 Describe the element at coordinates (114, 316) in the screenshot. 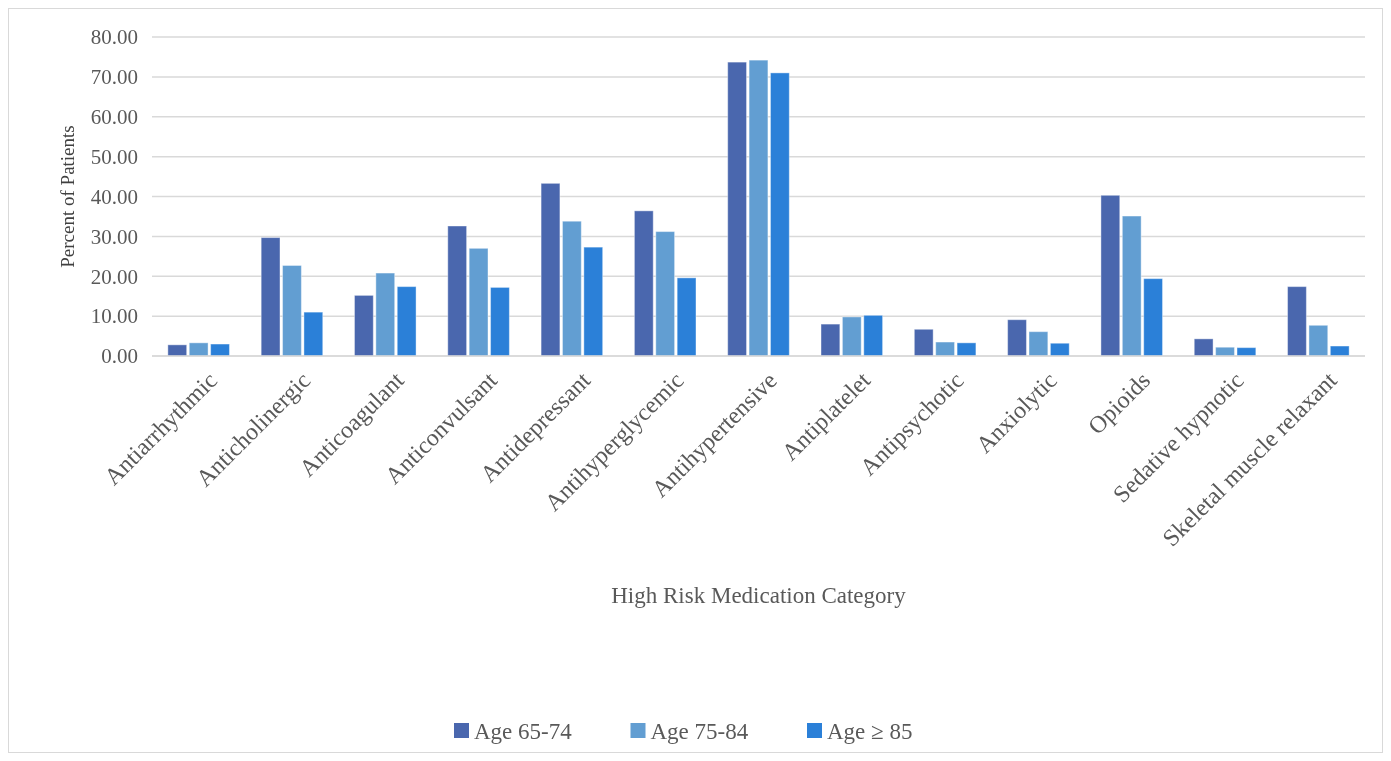

I see `y-tick-label: 10.00` at that location.